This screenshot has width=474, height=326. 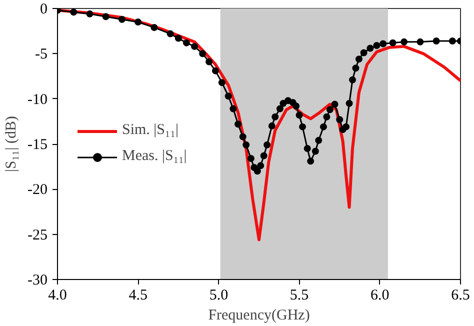 What do you see at coordinates (44, 10) in the screenshot?
I see `y-tick-label: 0` at bounding box center [44, 10].